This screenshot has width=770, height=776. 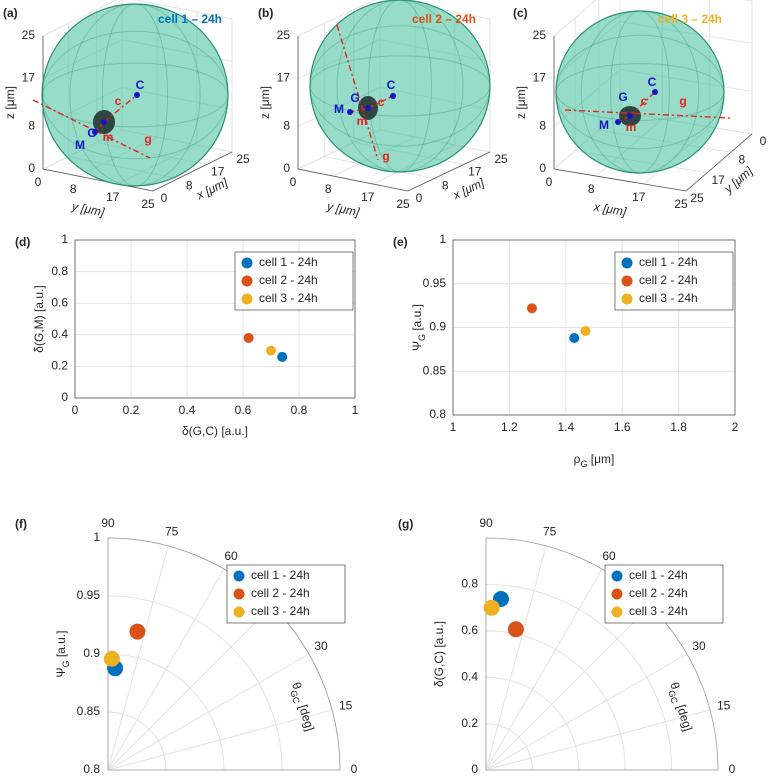 I want to click on x-tick-label: 1.6, so click(x=622, y=427).